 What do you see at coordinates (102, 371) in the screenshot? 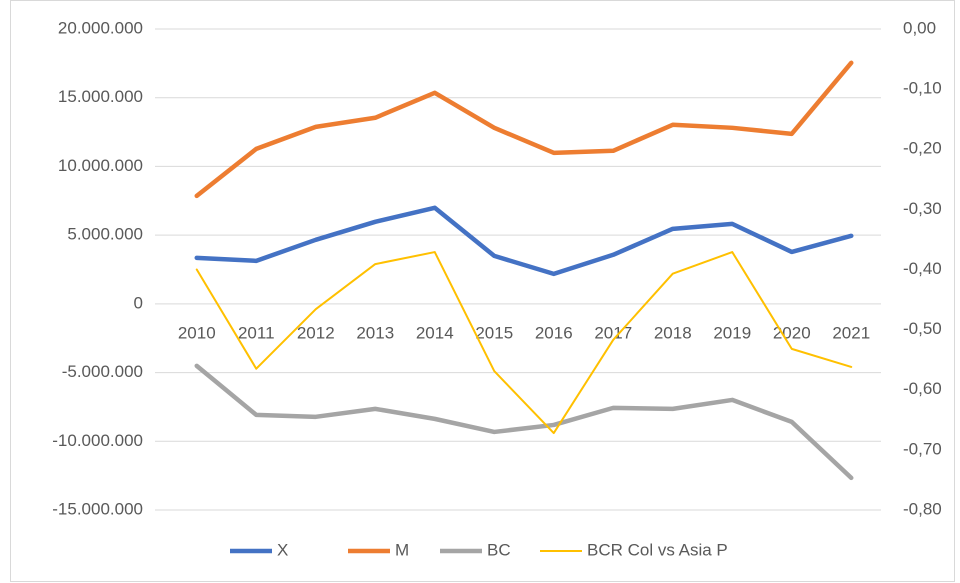
I see `y-tick-label: -5.000.000` at bounding box center [102, 371].